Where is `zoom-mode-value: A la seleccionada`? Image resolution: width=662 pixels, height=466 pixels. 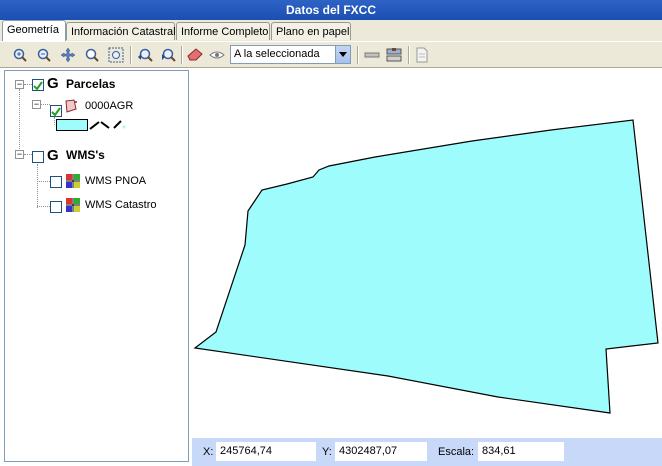
zoom-mode-value: A la seleccionada is located at coordinates (277, 54).